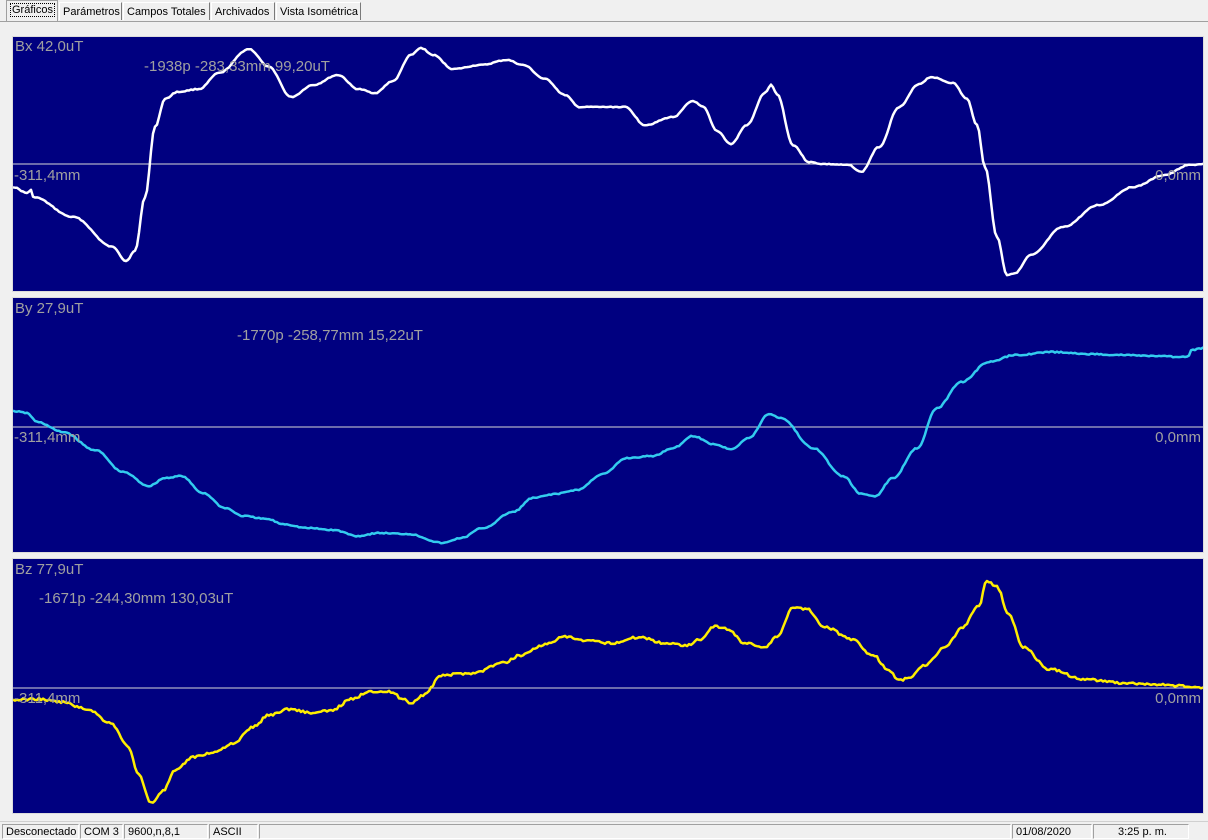  What do you see at coordinates (1178, 698) in the screenshot?
I see `bz-right-axis-label: 0,0mm` at bounding box center [1178, 698].